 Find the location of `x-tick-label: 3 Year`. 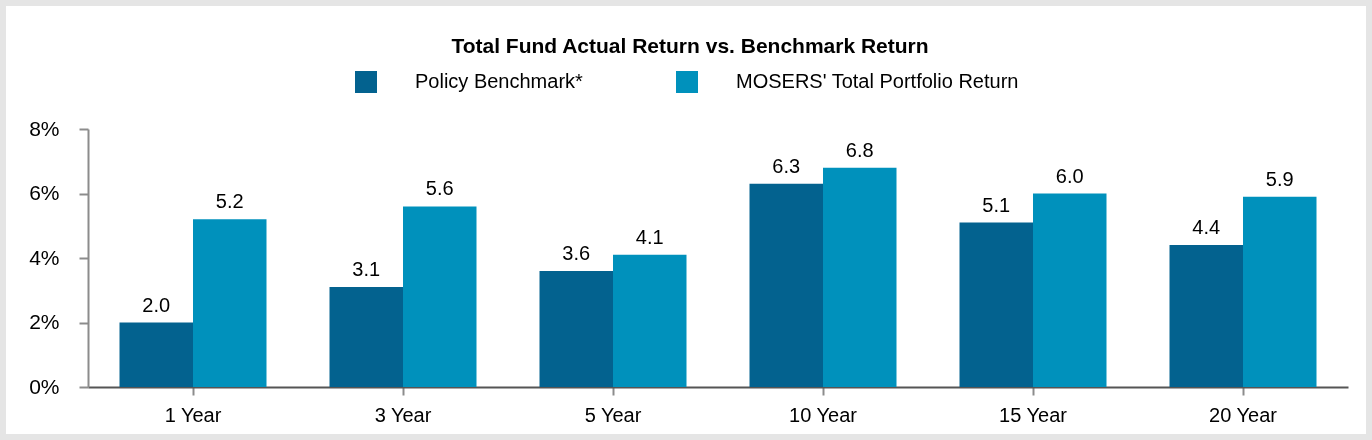

x-tick-label: 3 Year is located at coordinates (403, 414).